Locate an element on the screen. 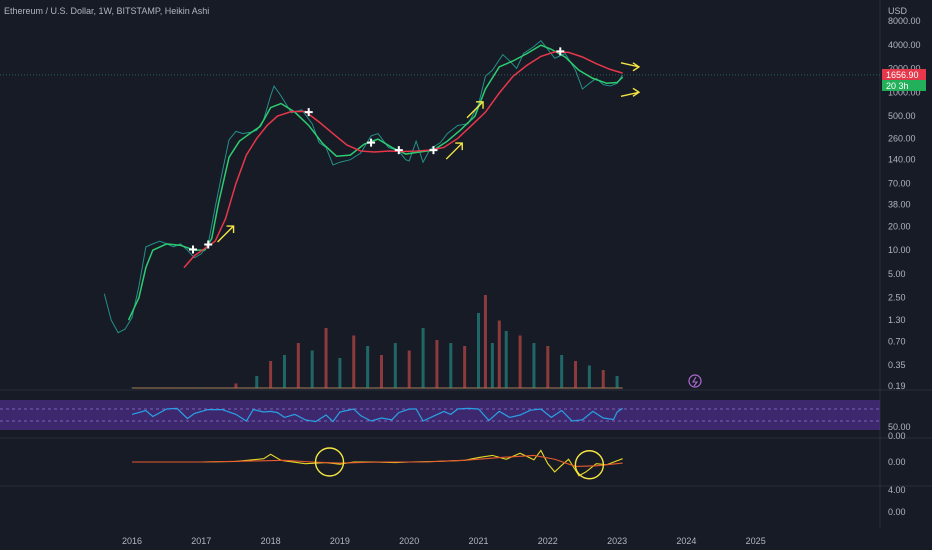  osc-tick-label: 0.00 is located at coordinates (897, 462).